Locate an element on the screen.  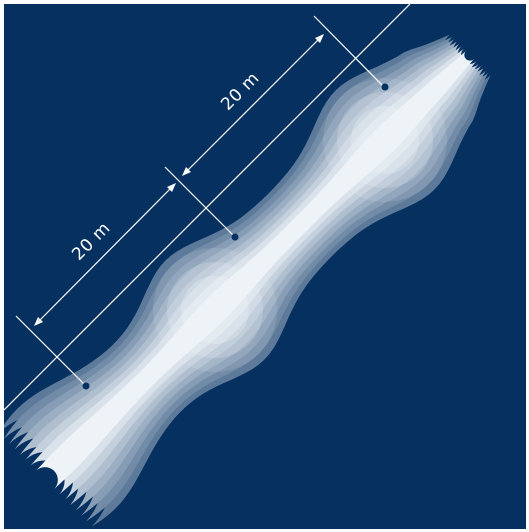
arrowhead-lower-start is located at coordinates (38, 321).